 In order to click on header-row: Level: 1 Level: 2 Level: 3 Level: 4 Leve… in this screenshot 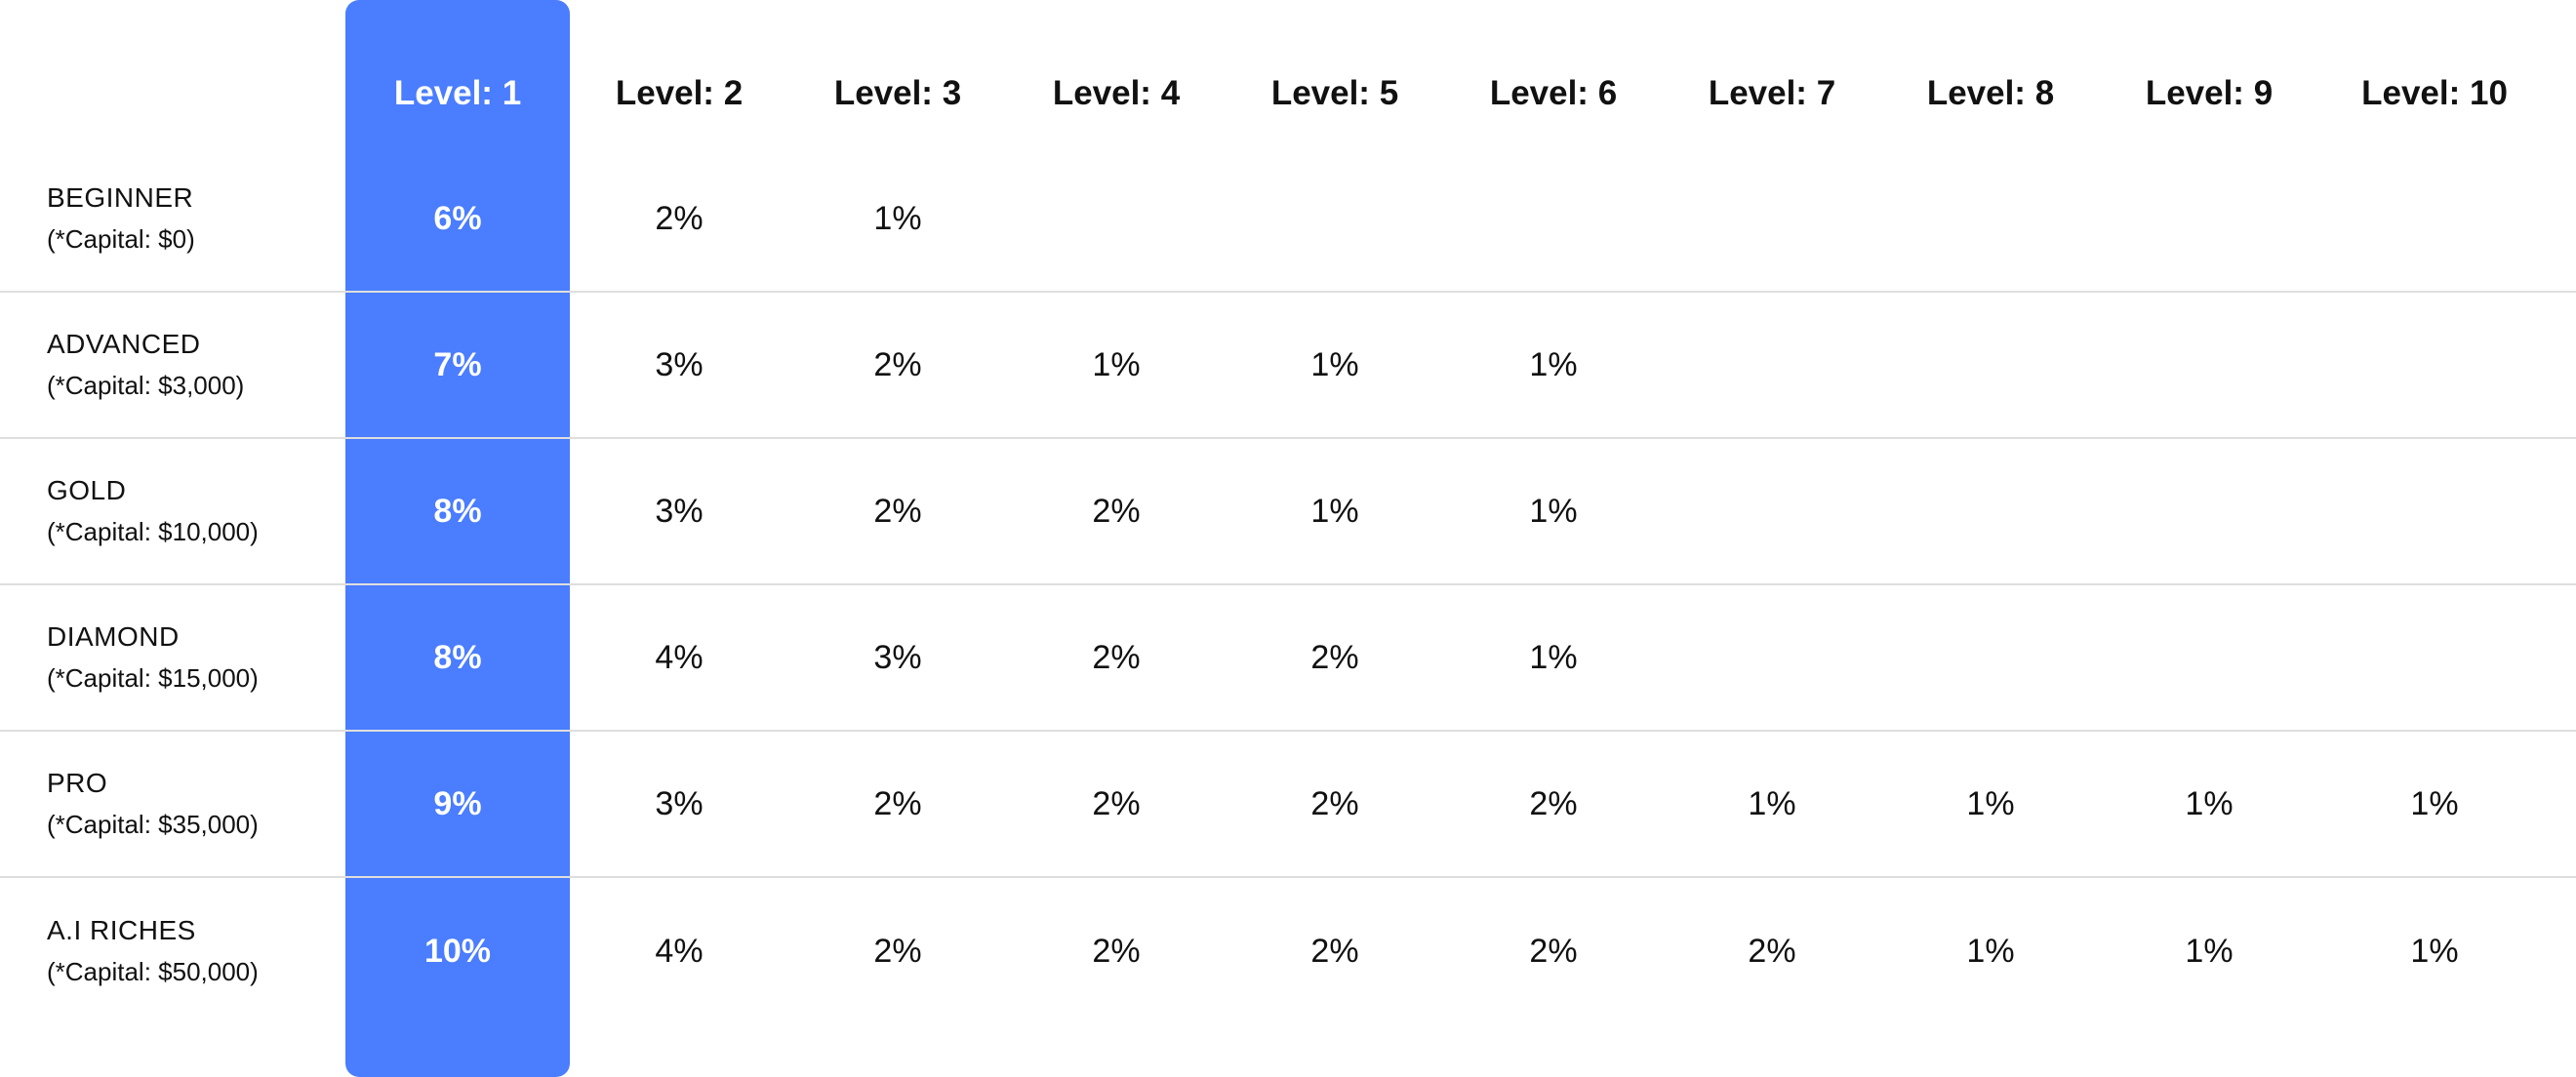, I will do `click(1288, 73)`.